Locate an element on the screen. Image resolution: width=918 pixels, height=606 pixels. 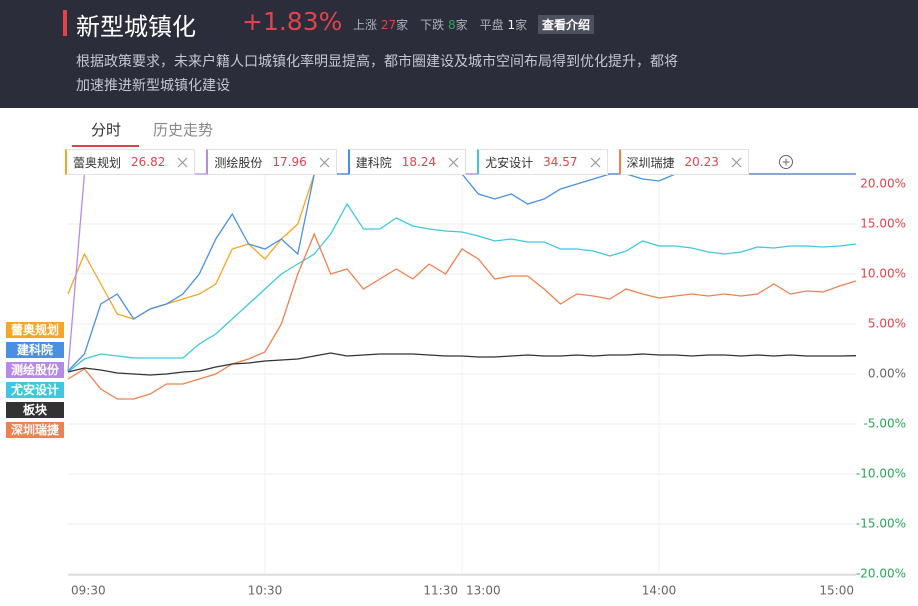
series-tag-label: 深圳瑞捷 is located at coordinates (35, 429).